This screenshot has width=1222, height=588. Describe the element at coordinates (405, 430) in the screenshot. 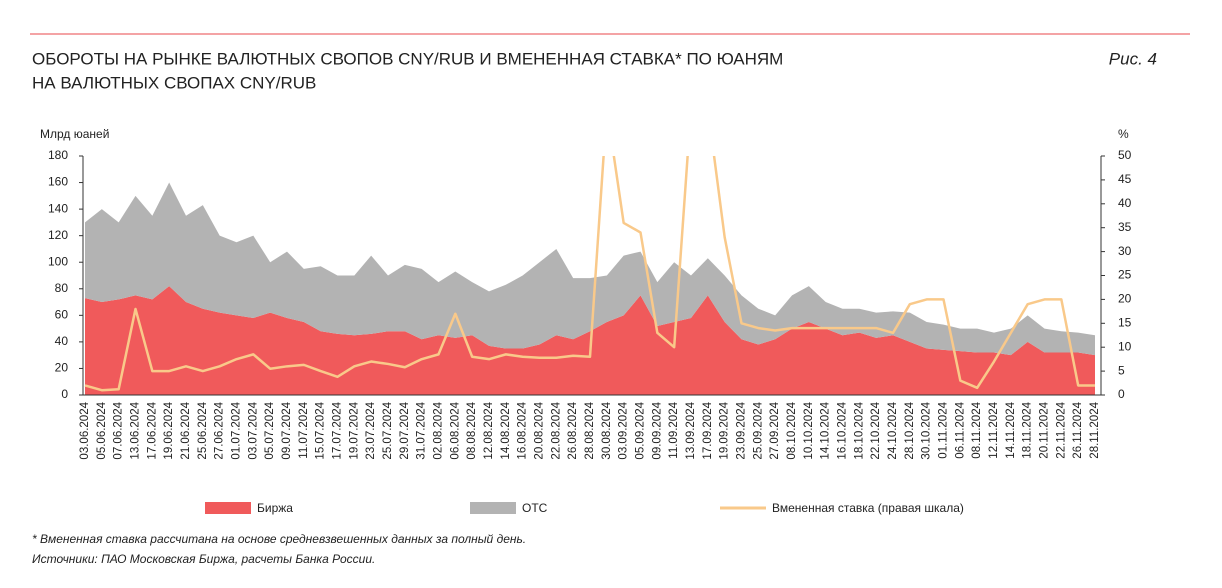

I see `x-tick-label: 29.07.2024` at that location.